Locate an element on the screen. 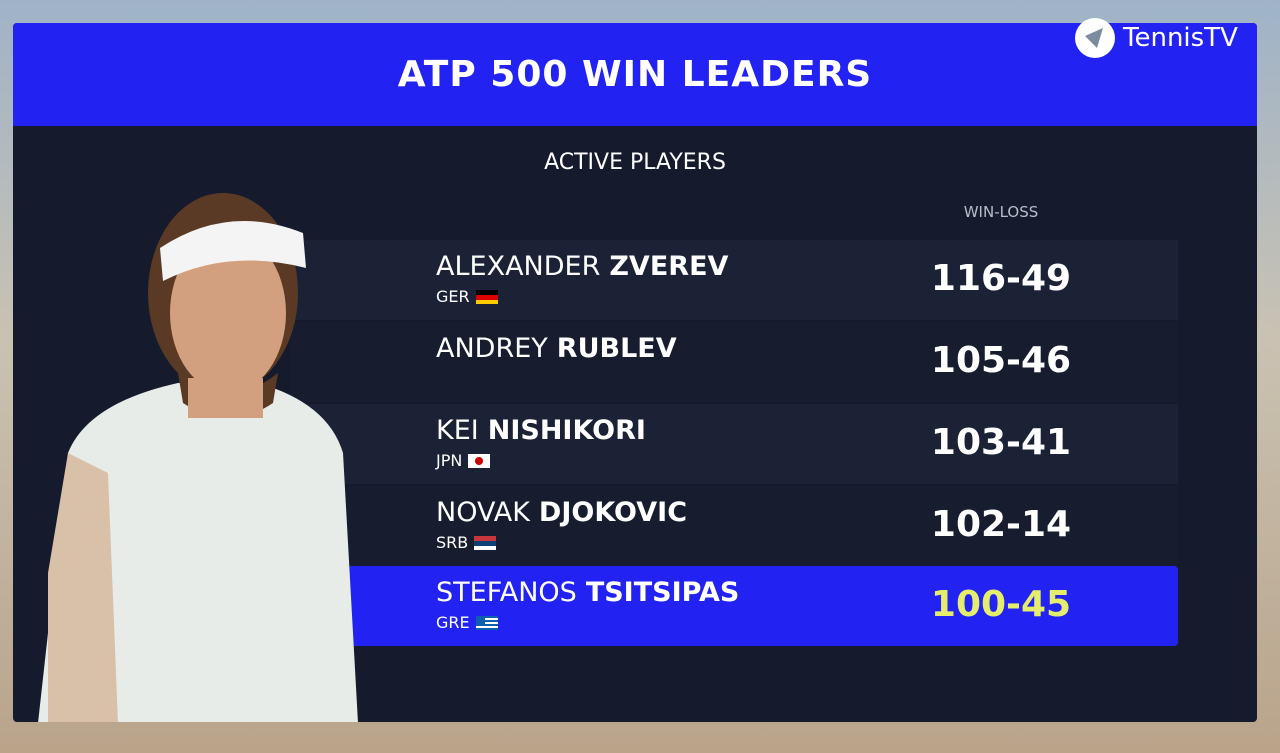 This screenshot has height=753, width=1280. player-name: ANDREY RUBLEV is located at coordinates (556, 348).